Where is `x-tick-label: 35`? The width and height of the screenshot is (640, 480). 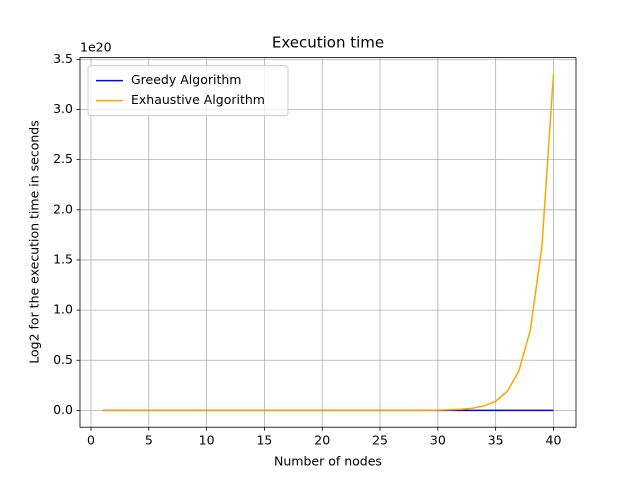 x-tick-label: 35 is located at coordinates (496, 440).